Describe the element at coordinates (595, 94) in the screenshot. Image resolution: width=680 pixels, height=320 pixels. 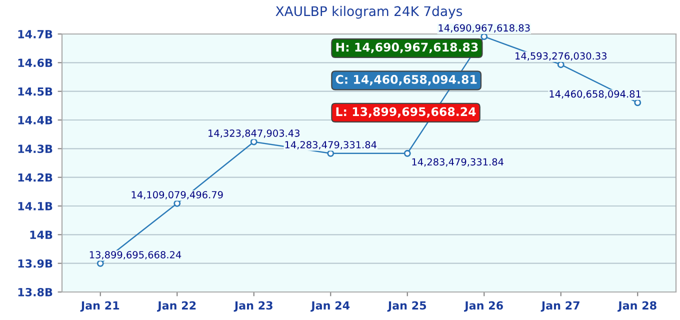
I see `data-label: 14,460,658,094.81` at that location.